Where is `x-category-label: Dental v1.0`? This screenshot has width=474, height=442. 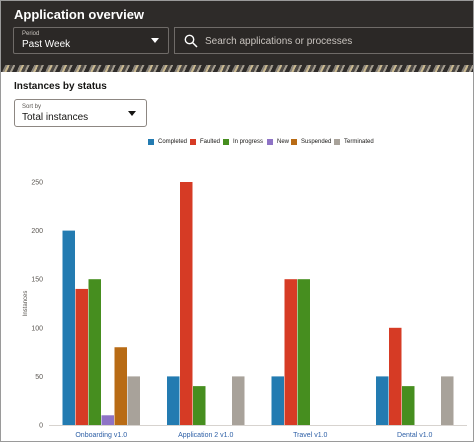 x-category-label: Dental v1.0 is located at coordinates (415, 435).